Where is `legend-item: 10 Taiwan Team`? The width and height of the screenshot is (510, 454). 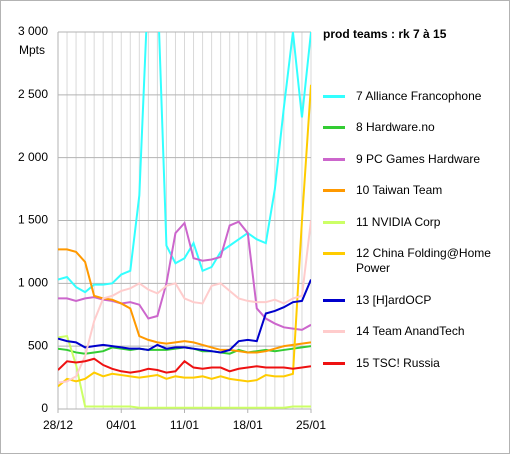 legend-item: 10 Taiwan Team is located at coordinates (413, 190).